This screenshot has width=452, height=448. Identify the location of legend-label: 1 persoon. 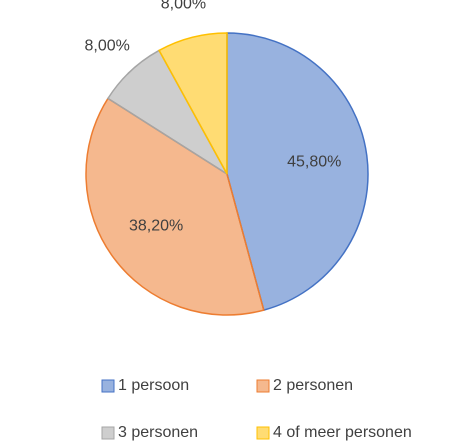
(153, 385).